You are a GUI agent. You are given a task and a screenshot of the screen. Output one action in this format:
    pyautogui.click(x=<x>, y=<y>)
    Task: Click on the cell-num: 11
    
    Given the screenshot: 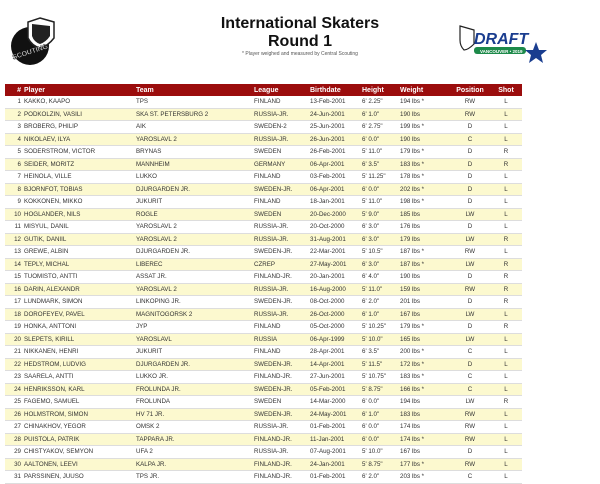 What is the action you would take?
    pyautogui.click(x=14, y=227)
    